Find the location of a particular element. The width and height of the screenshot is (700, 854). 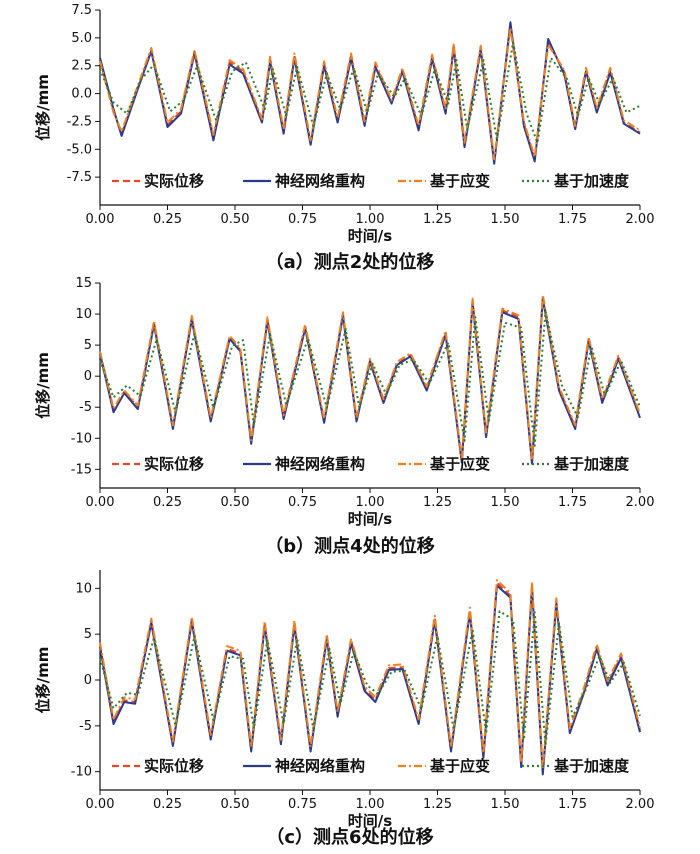

y-tick-label: -15 is located at coordinates (81, 469).